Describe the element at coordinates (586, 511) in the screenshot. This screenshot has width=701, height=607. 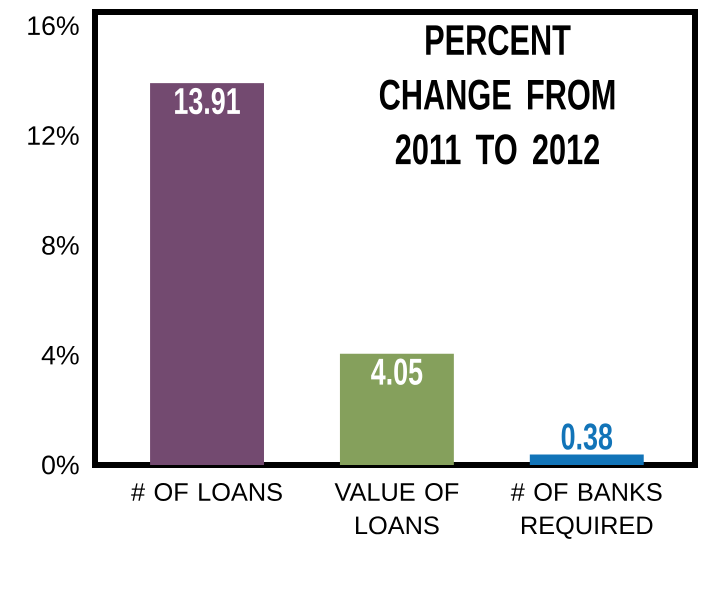
I see `x-tick-label: # OF BANKS REQUIRED` at that location.